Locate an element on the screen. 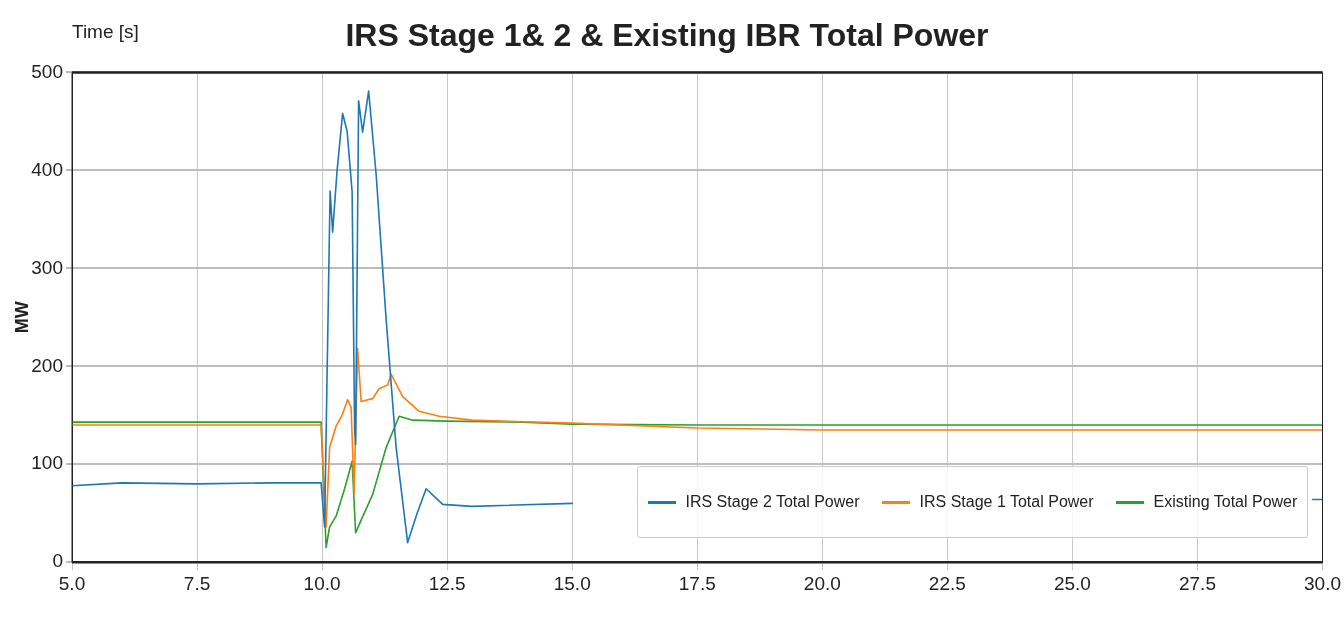  legend-label: IRS Stage 2 Total Power is located at coordinates (772, 502).